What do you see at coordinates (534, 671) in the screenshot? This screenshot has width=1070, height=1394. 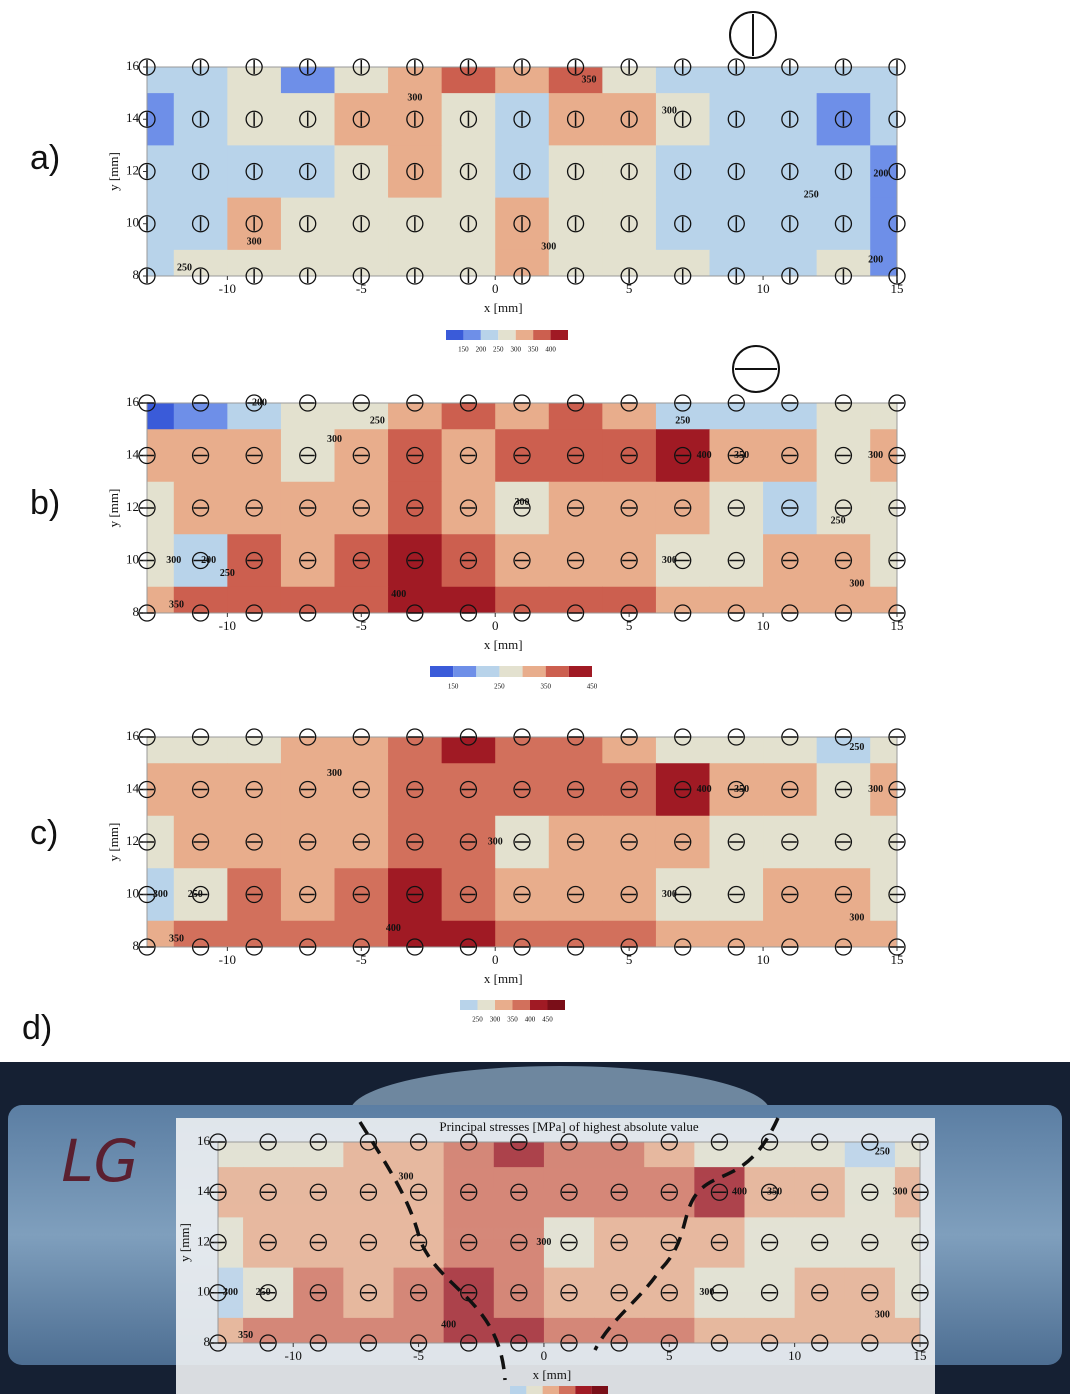 I see `colorbar-swatch` at bounding box center [534, 671].